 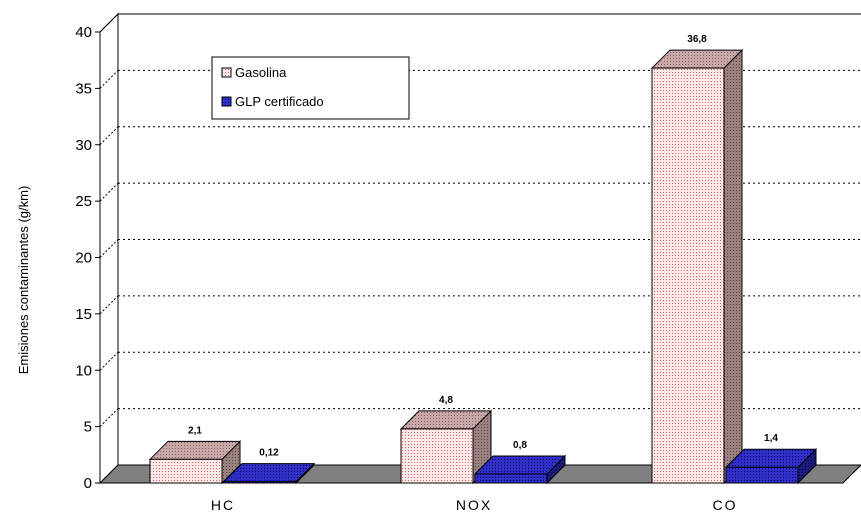 I want to click on y-tick-label: 15, so click(x=83, y=314).